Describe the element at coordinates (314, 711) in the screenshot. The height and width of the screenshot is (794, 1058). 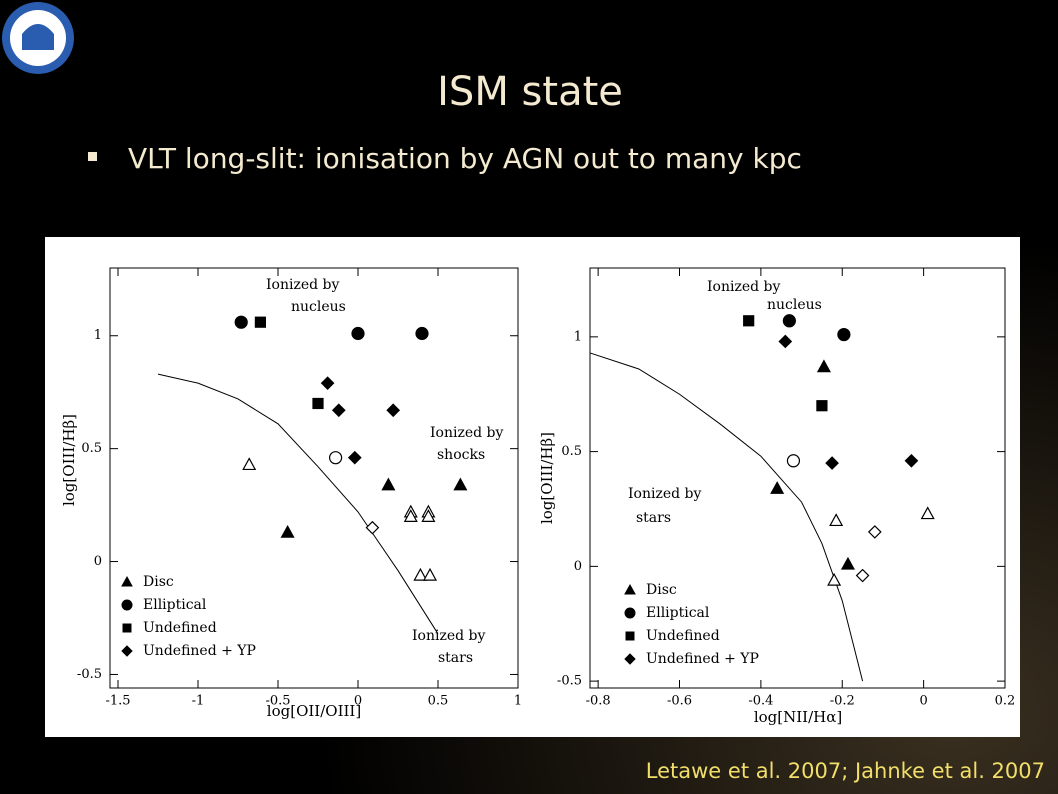
I see `x-axis-label: log[OII/OIII]` at that location.